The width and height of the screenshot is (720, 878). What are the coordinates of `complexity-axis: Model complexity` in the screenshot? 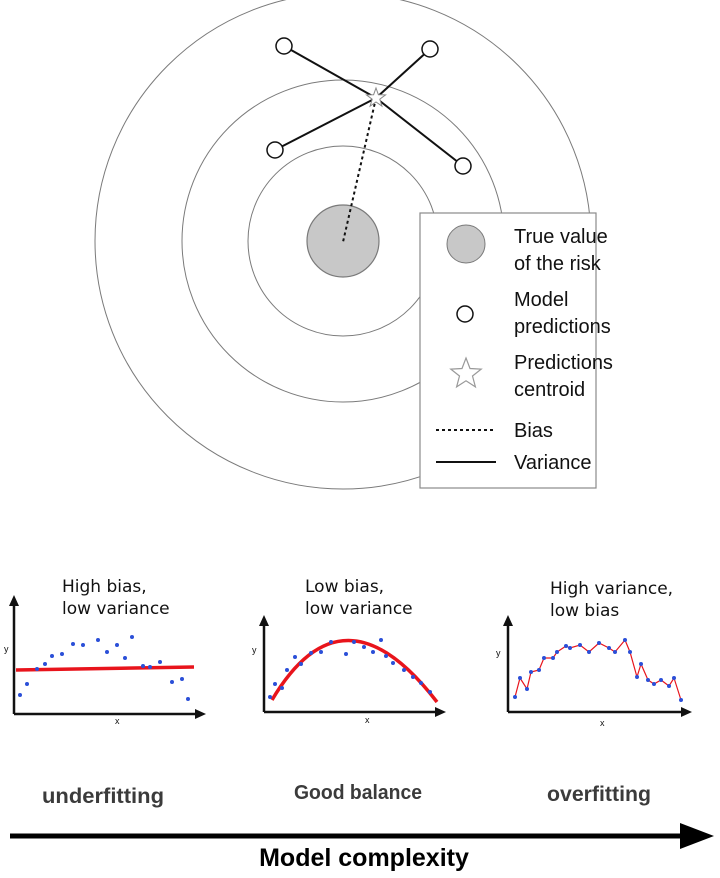 It's located at (362, 847).